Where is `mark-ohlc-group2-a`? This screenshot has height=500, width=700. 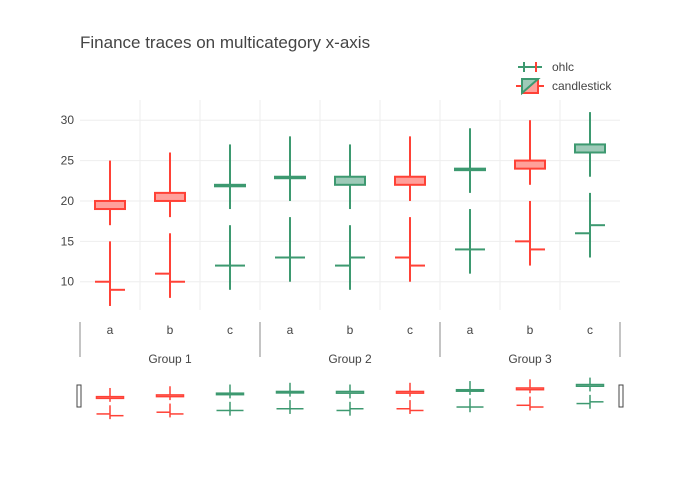
mark-ohlc-group2-a is located at coordinates (290, 249).